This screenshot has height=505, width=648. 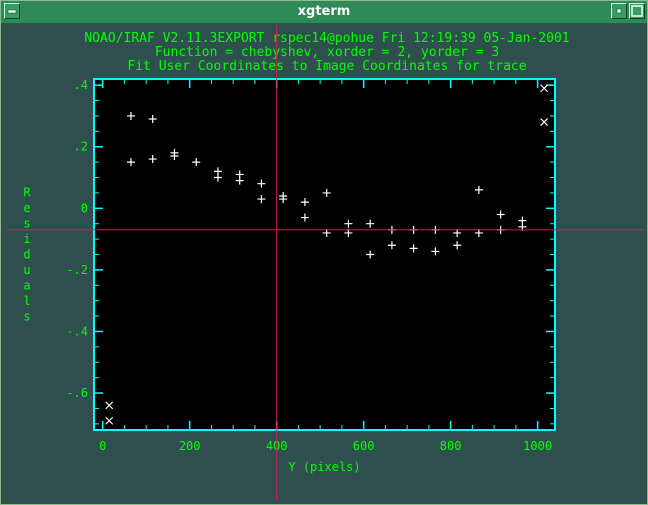 What do you see at coordinates (26, 301) in the screenshot?
I see `y-axis-label-letter: l` at bounding box center [26, 301].